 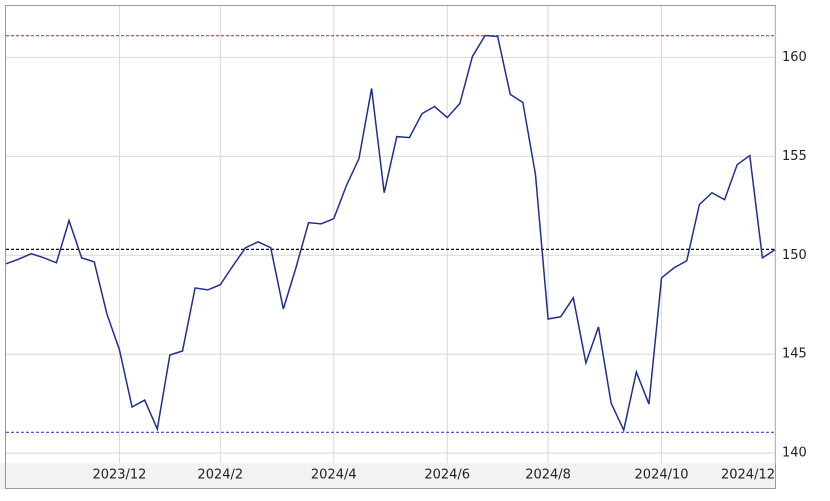 I want to click on x-axis-band, so click(x=388, y=476).